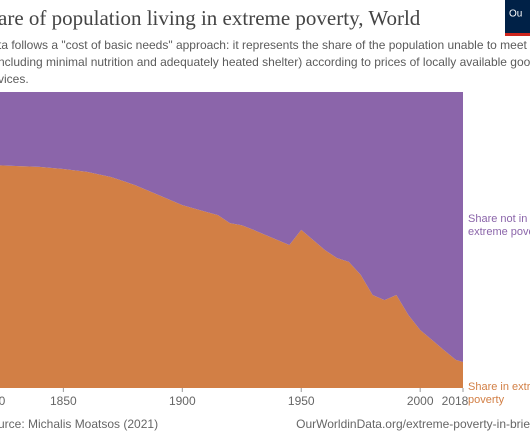 The width and height of the screenshot is (530, 442). What do you see at coordinates (497, 219) in the screenshot?
I see `legend-label: Share not in` at bounding box center [497, 219].